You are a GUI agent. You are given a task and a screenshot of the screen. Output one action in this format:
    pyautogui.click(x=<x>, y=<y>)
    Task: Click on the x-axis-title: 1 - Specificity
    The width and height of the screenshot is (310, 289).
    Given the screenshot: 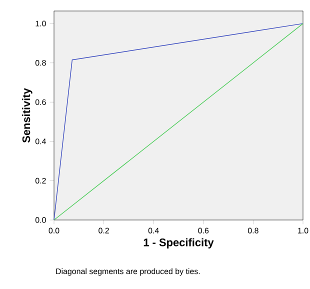 What is the action you would take?
    pyautogui.click(x=179, y=243)
    